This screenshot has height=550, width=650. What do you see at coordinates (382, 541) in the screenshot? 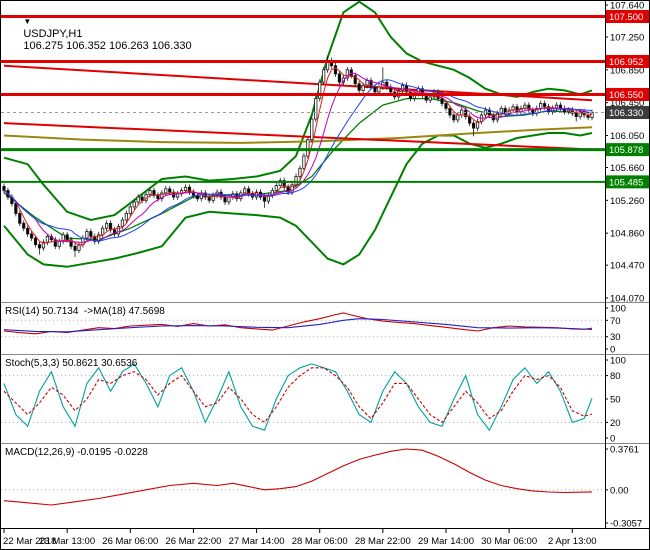
I see `time-axis-label: 28 Mar 22:00` at bounding box center [382, 541].